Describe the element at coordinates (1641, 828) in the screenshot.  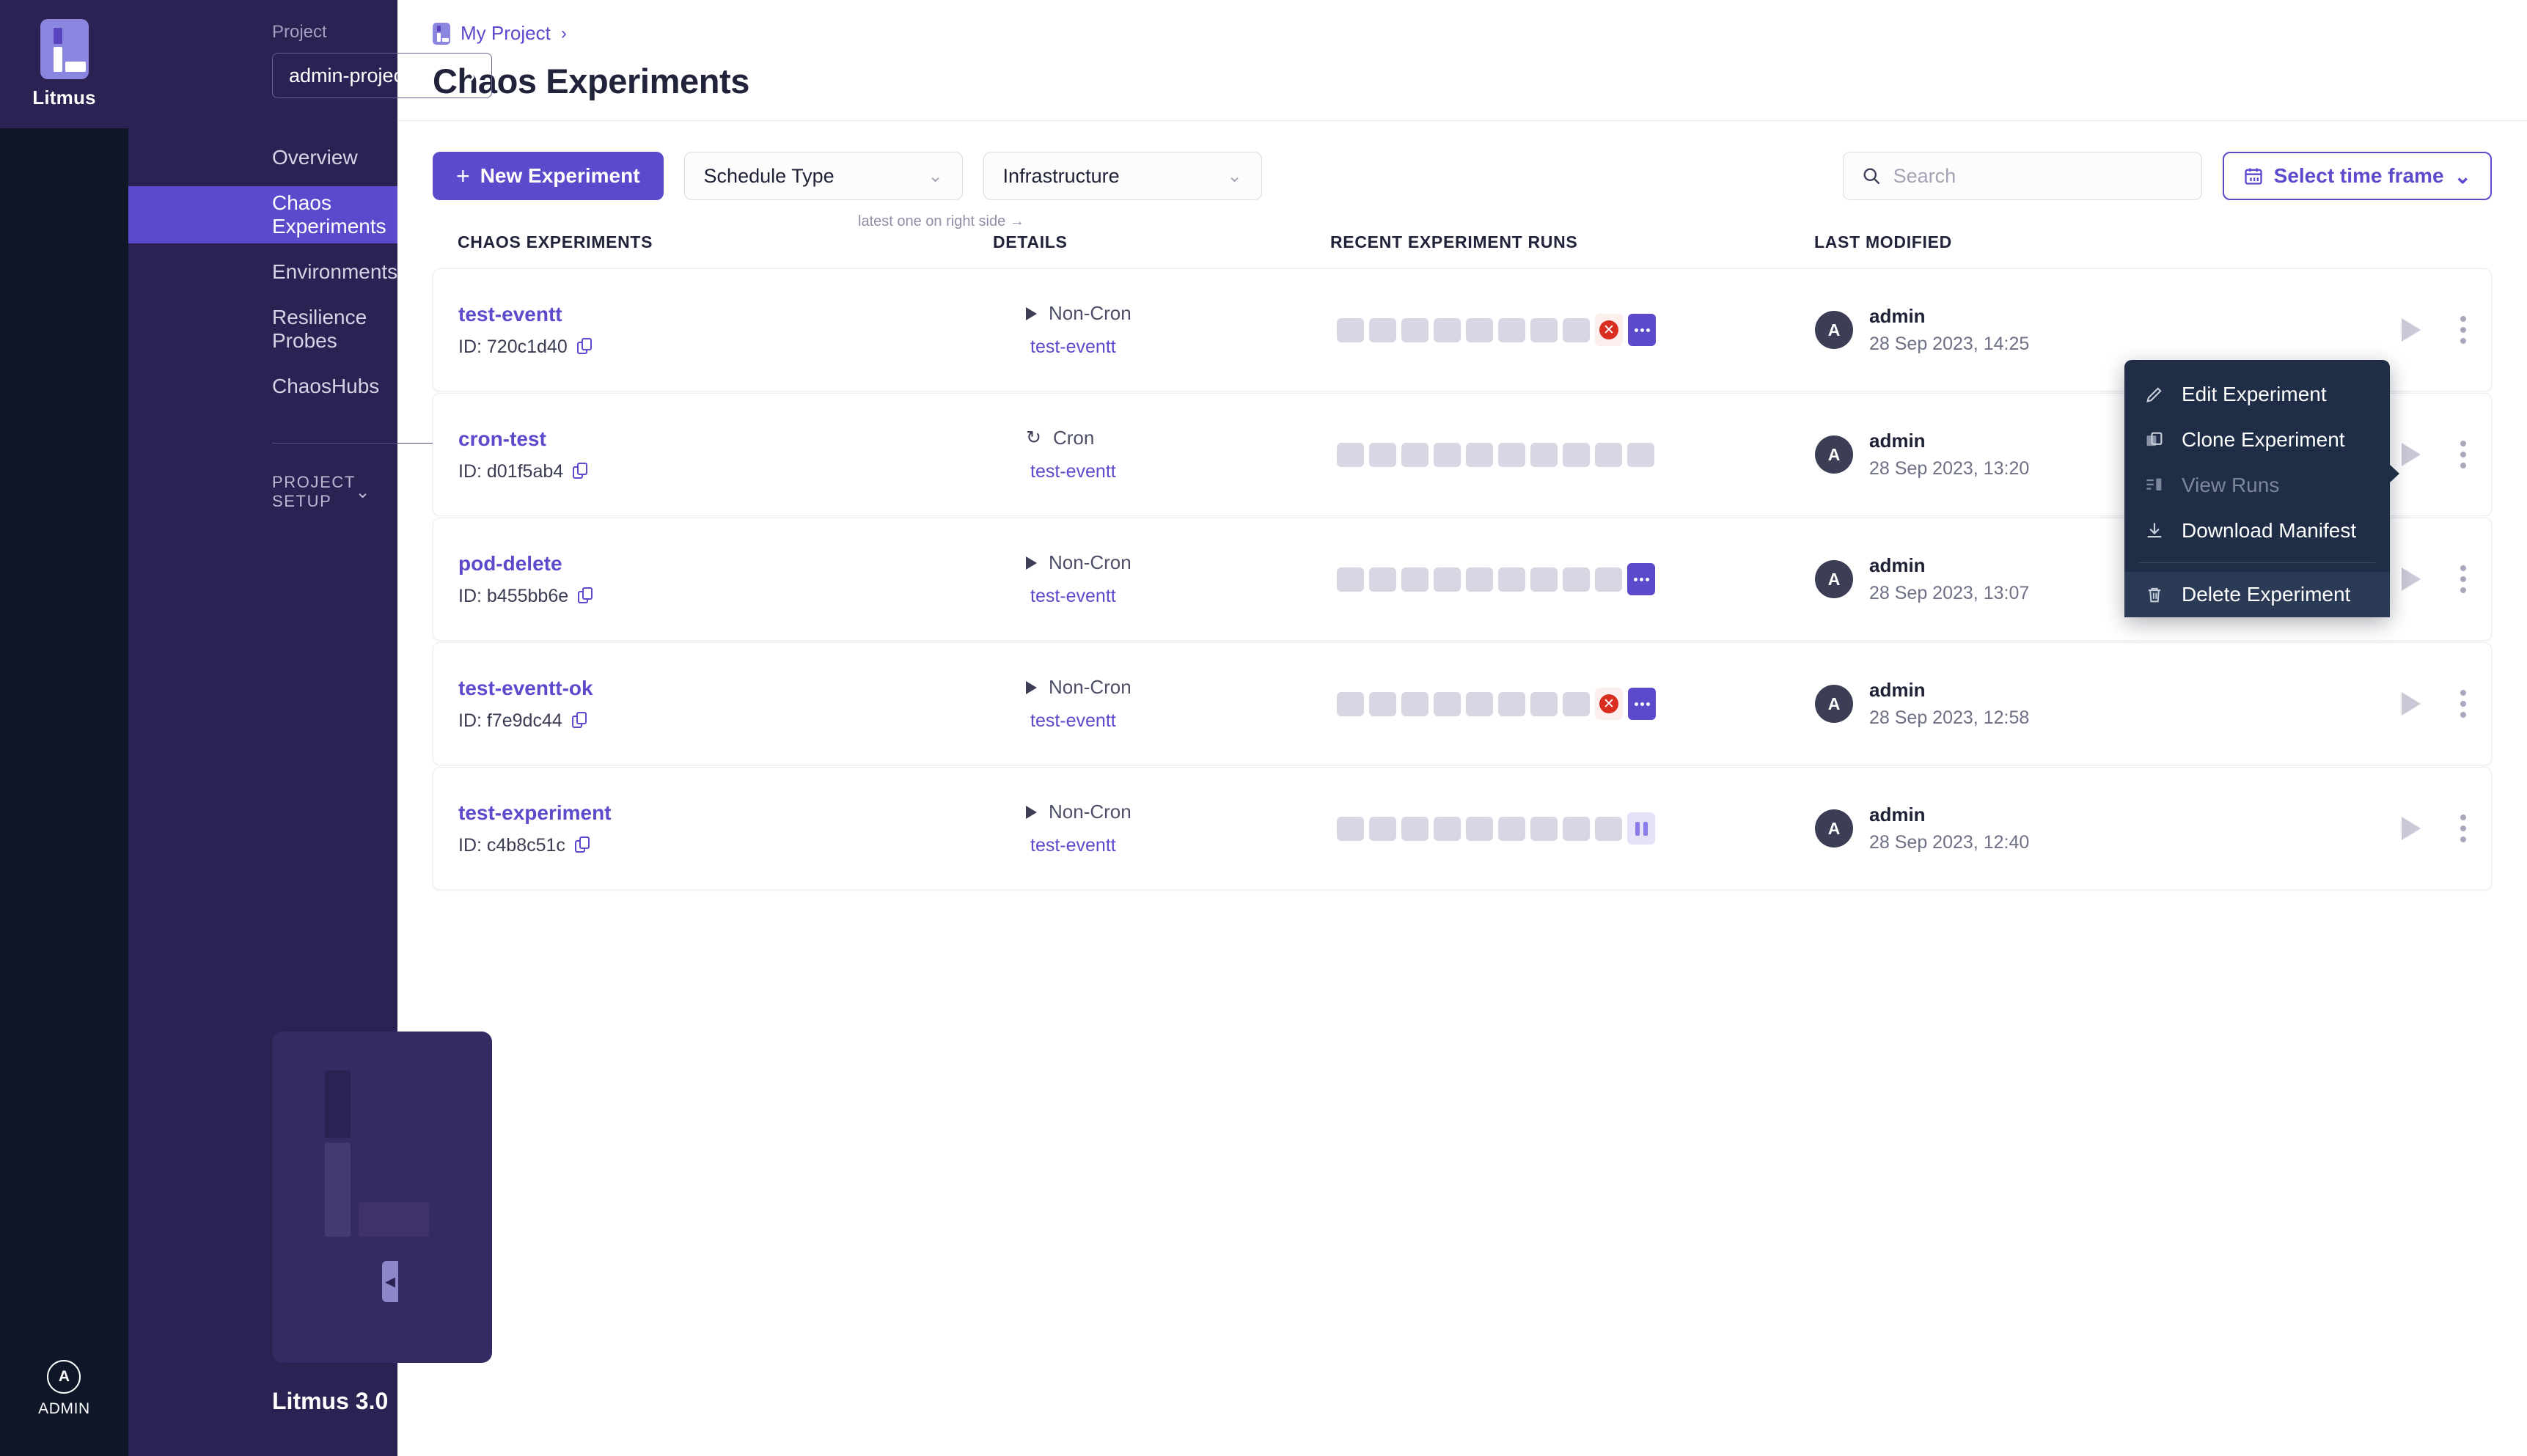
I see `run-status-paused-icon` at that location.